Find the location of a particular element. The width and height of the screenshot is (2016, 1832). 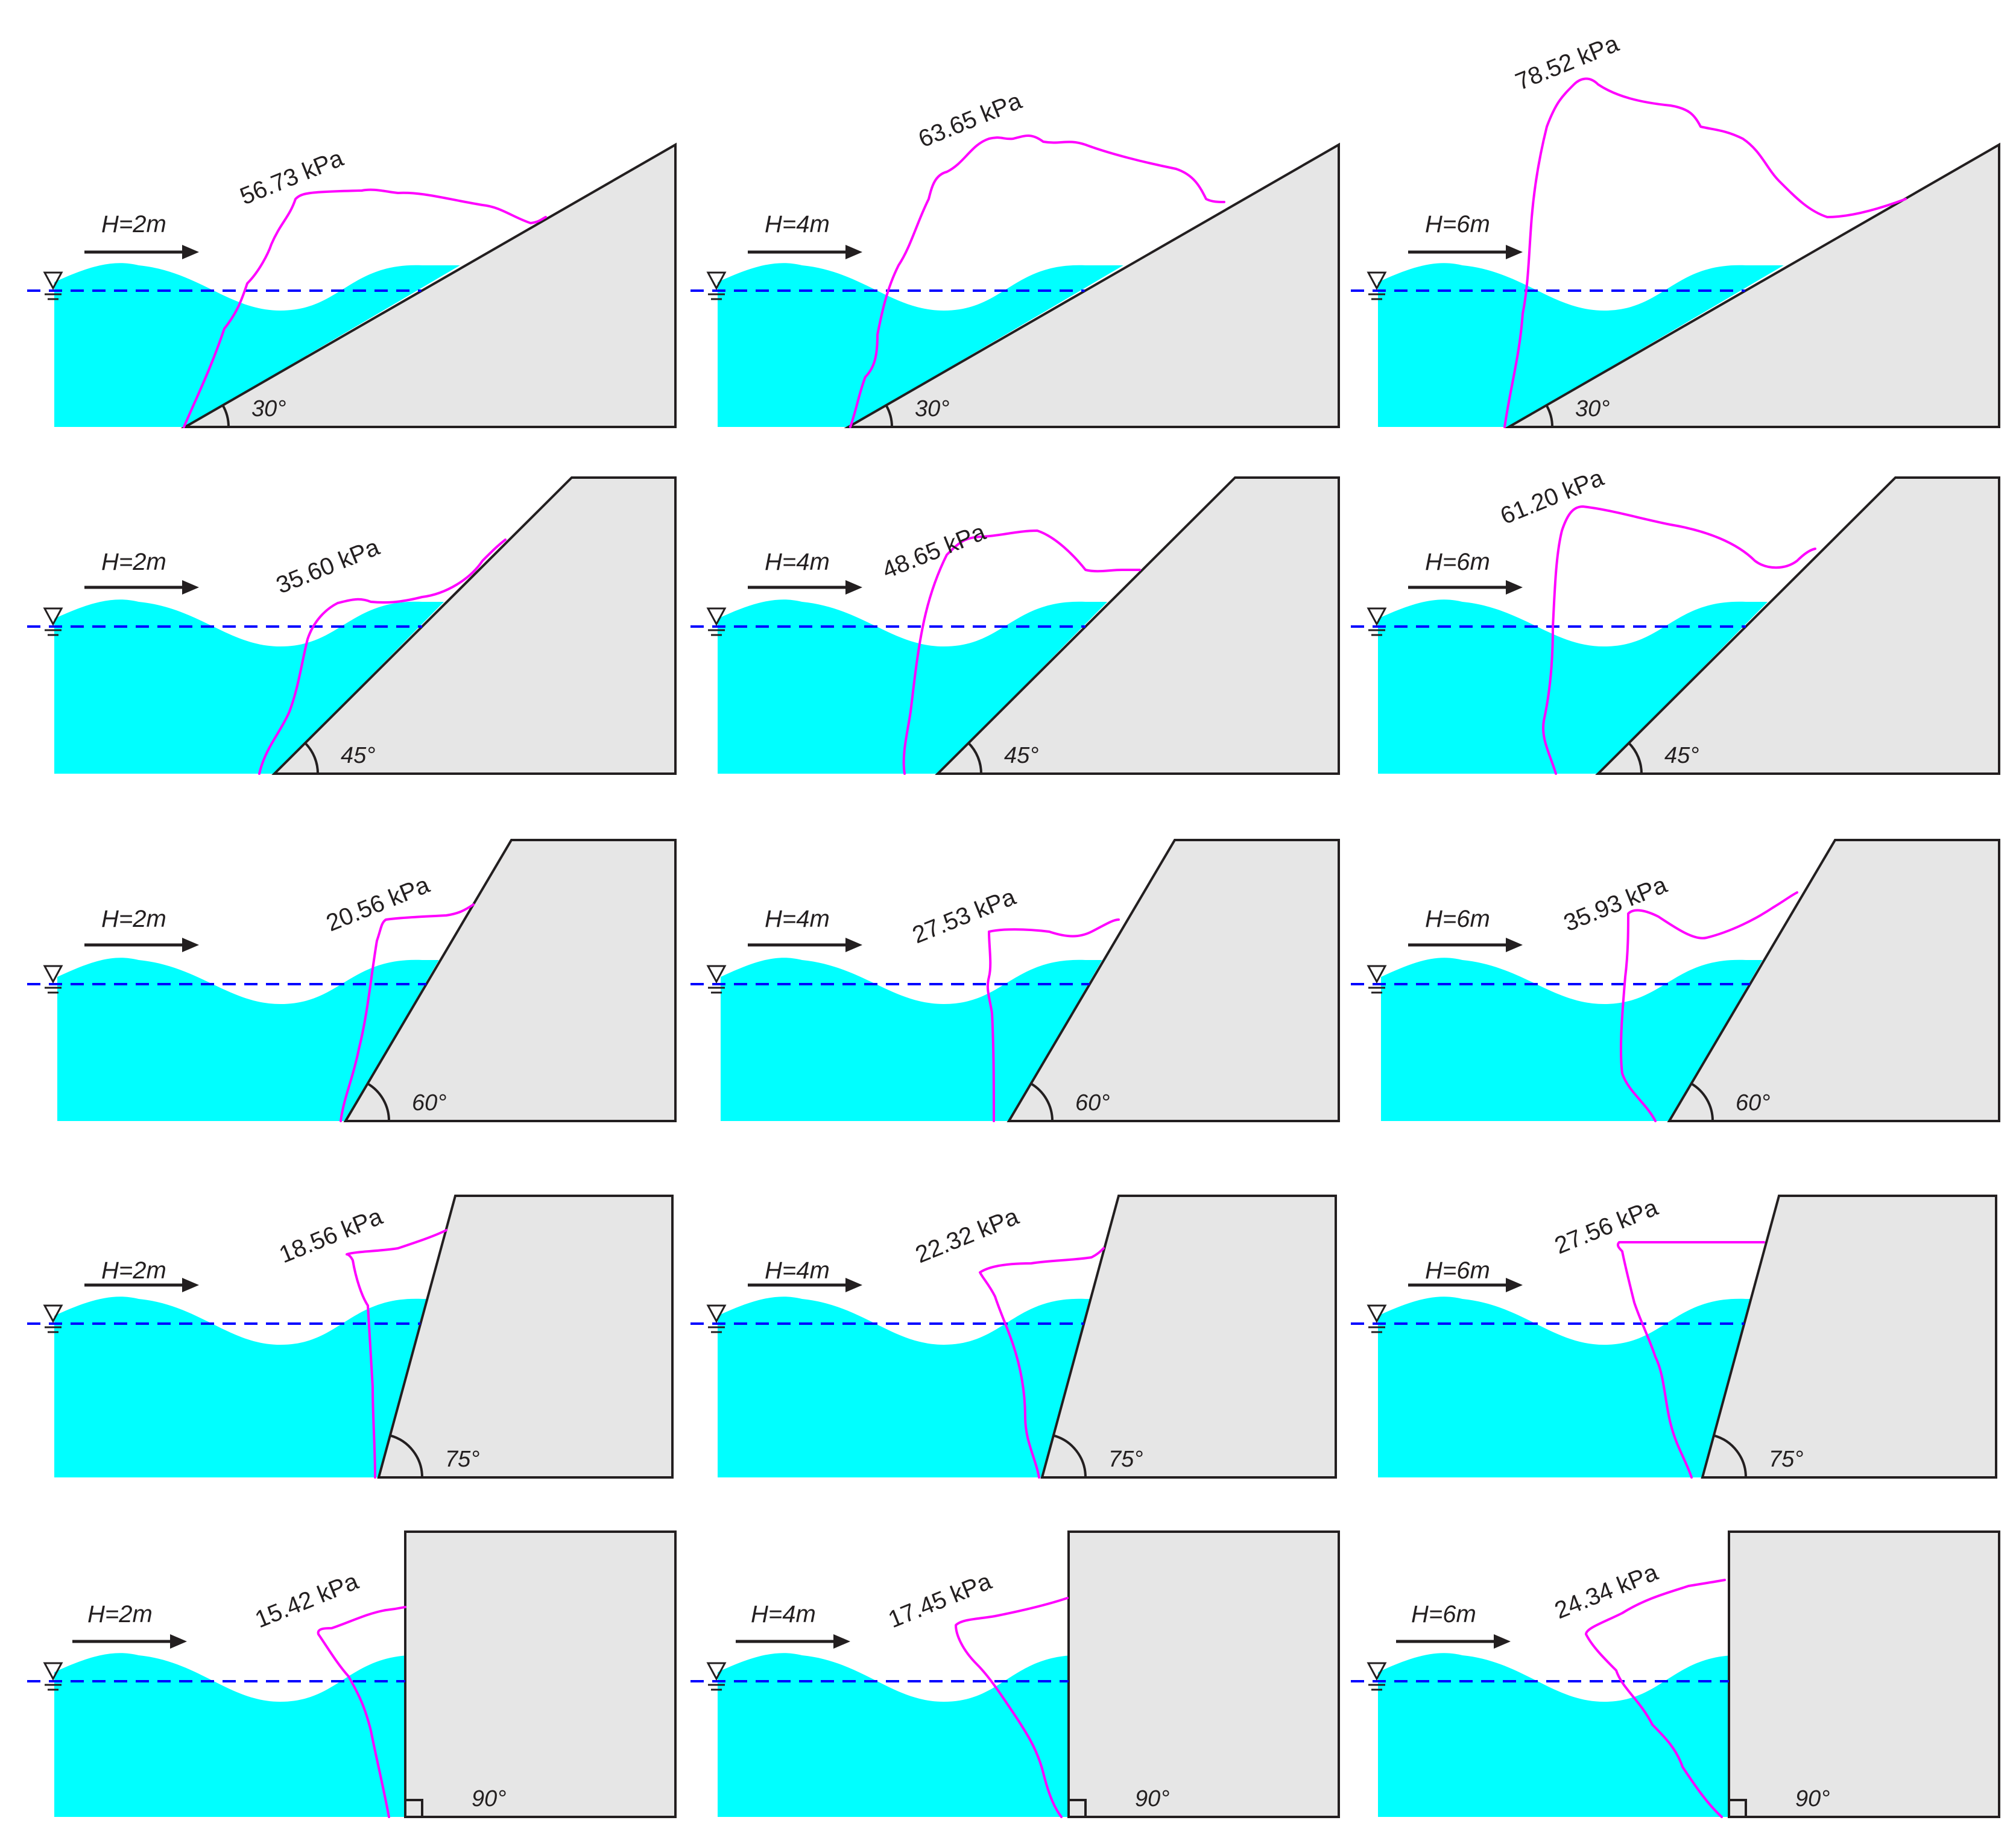

panel: H=6m 60° 35.93 kPa is located at coordinates (1675, 980).